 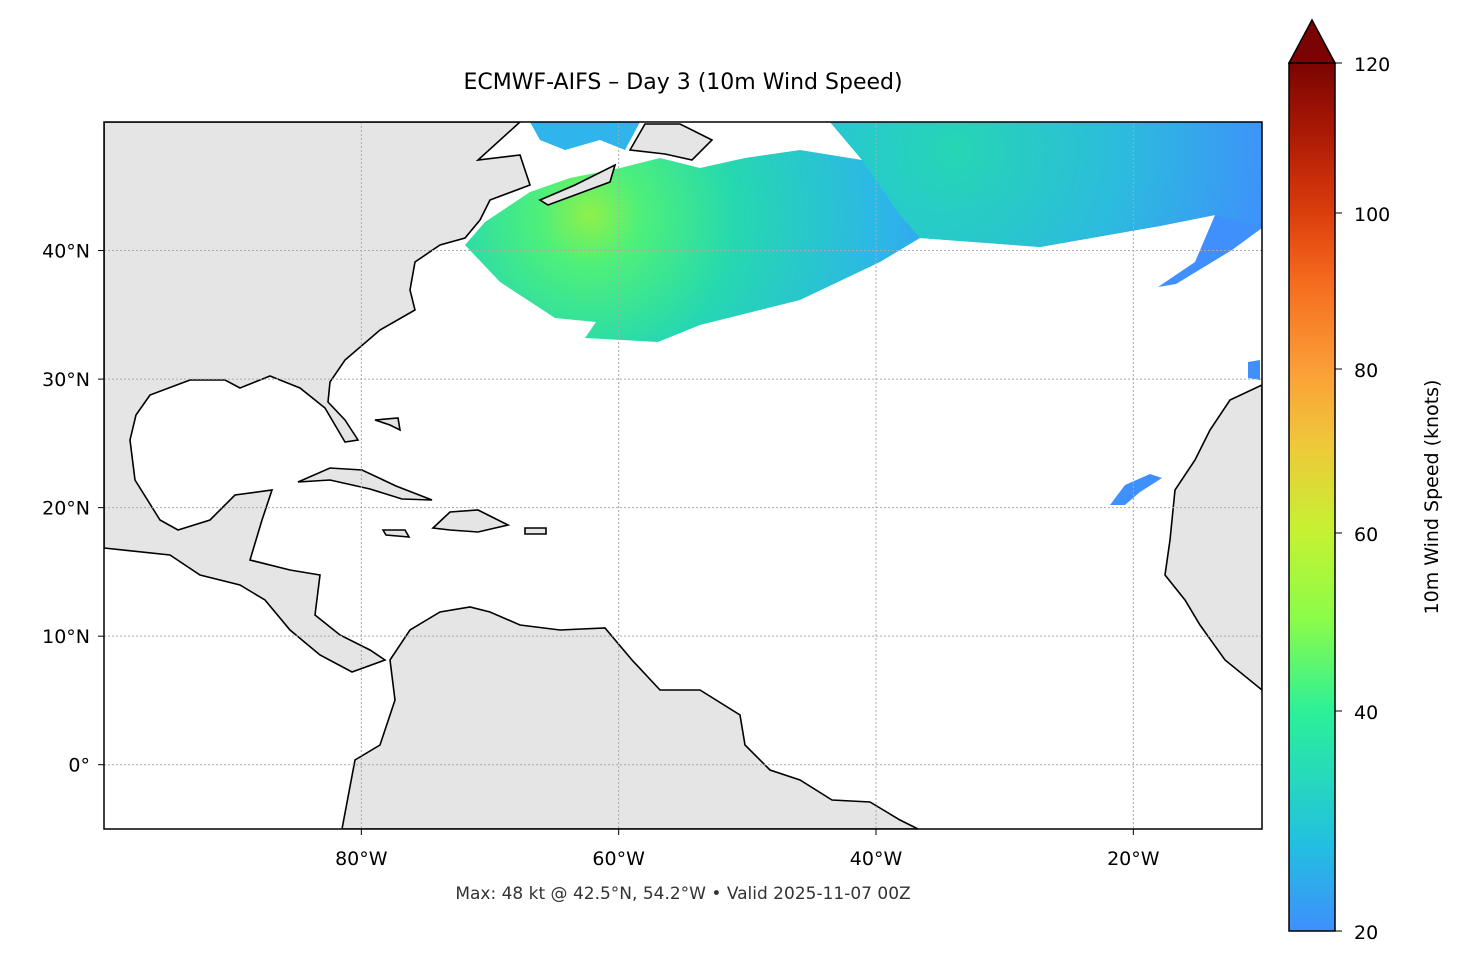 I want to click on colorbar-tick-label: 40, so click(x=1366, y=713).